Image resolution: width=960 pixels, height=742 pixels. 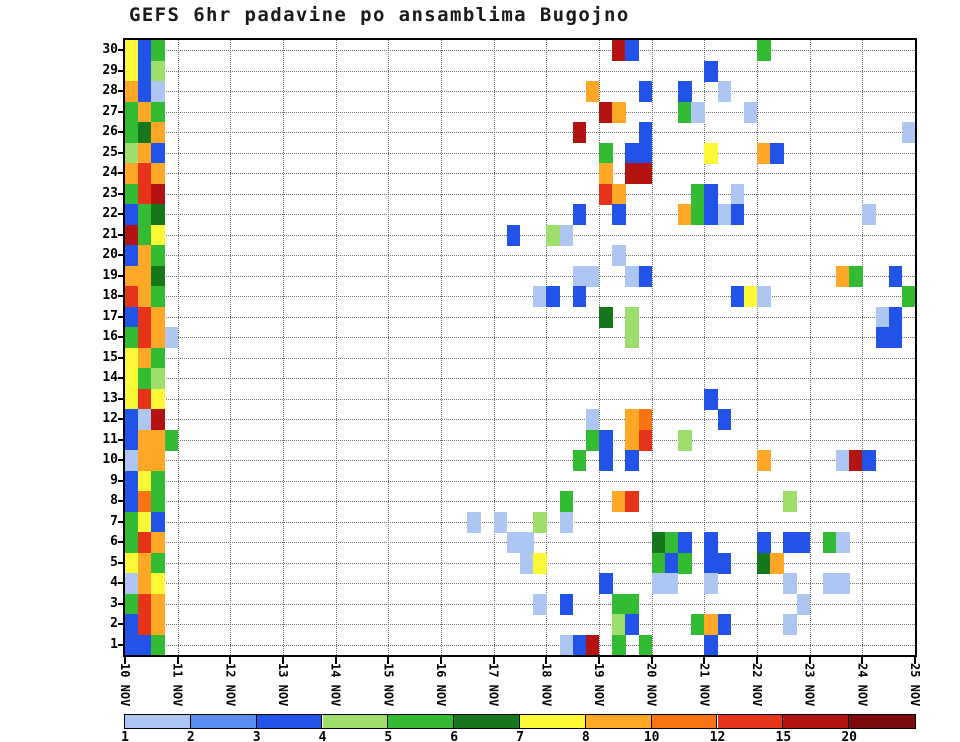 What do you see at coordinates (110, 193) in the screenshot?
I see `y-axis-tick-label: 23` at bounding box center [110, 193].